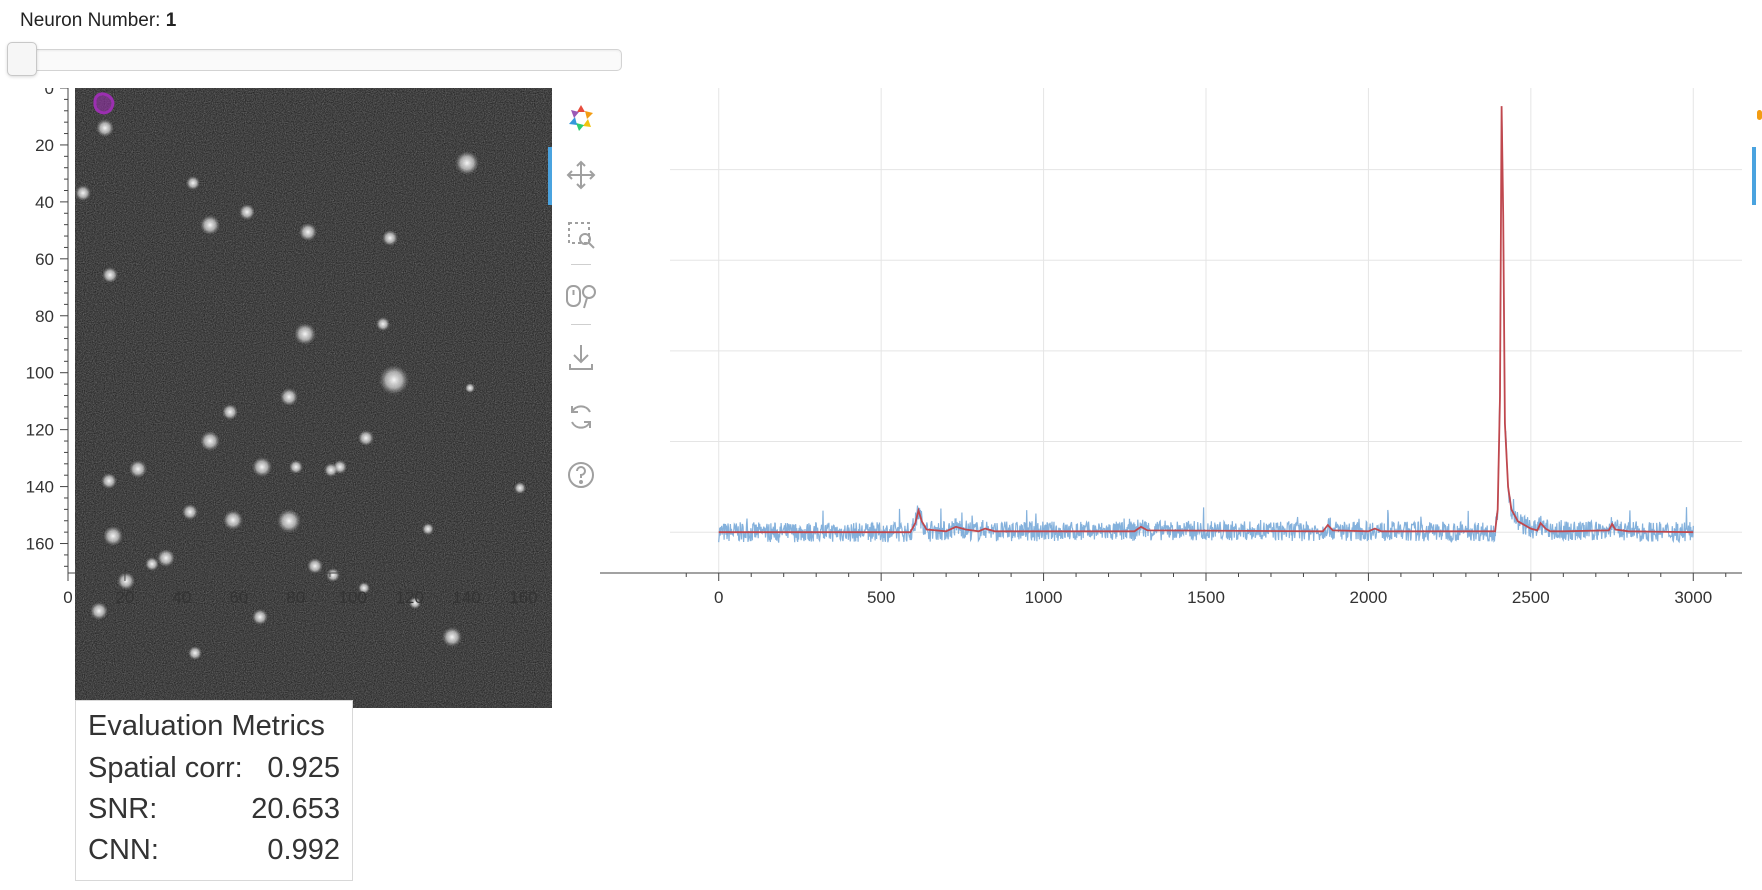 This screenshot has height=890, width=1762. Describe the element at coordinates (44, 316) in the screenshot. I see `image-y-tick-label: 80` at that location.